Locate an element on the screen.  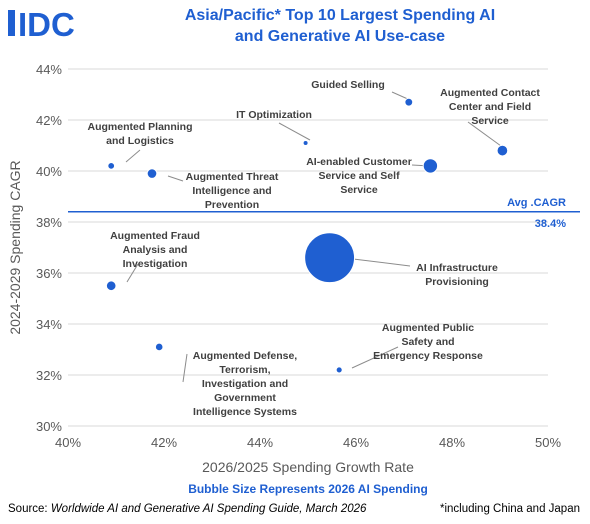
idc-logo: IDC is located at coordinates (41, 23).